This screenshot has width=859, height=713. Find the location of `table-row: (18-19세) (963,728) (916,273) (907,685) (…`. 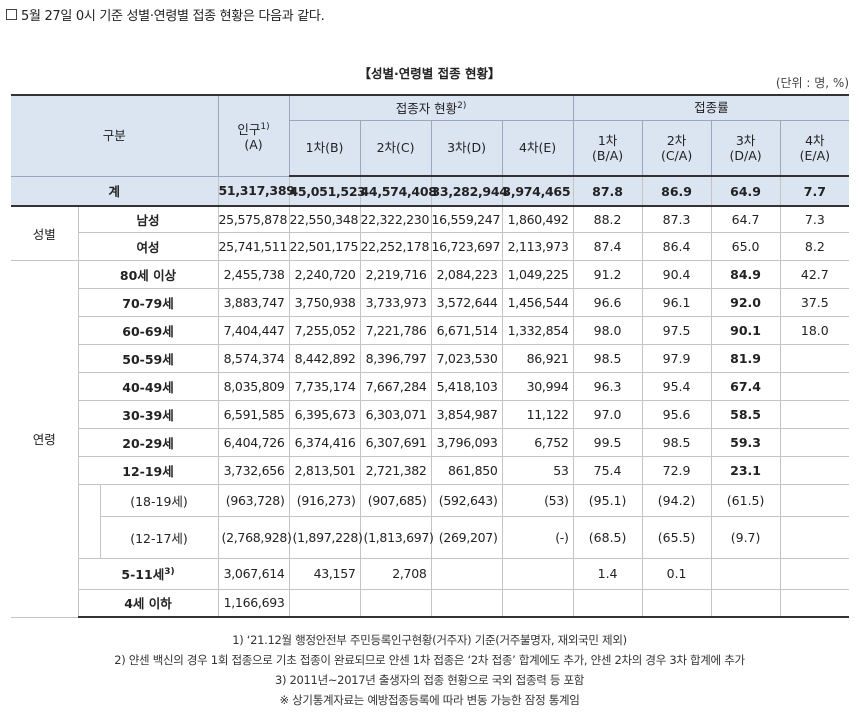

table-row: (18-19세) (963,728) (916,273) (907,685) (… is located at coordinates (430, 521).